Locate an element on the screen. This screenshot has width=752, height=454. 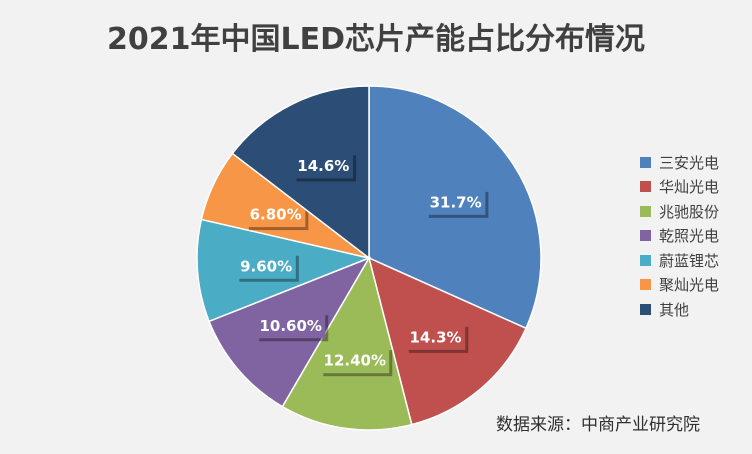
legend-label: 乾照光电 is located at coordinates (689, 236).